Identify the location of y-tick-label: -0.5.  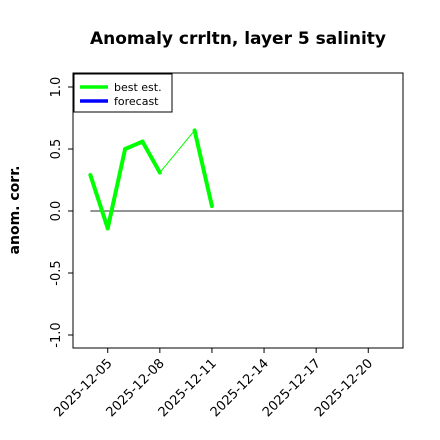
(56, 272).